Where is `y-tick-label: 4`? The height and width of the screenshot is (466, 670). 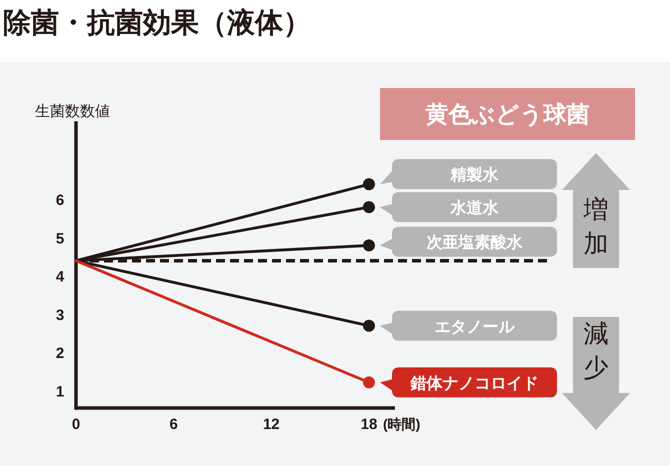
y-tick-label: 4 is located at coordinates (60, 277).